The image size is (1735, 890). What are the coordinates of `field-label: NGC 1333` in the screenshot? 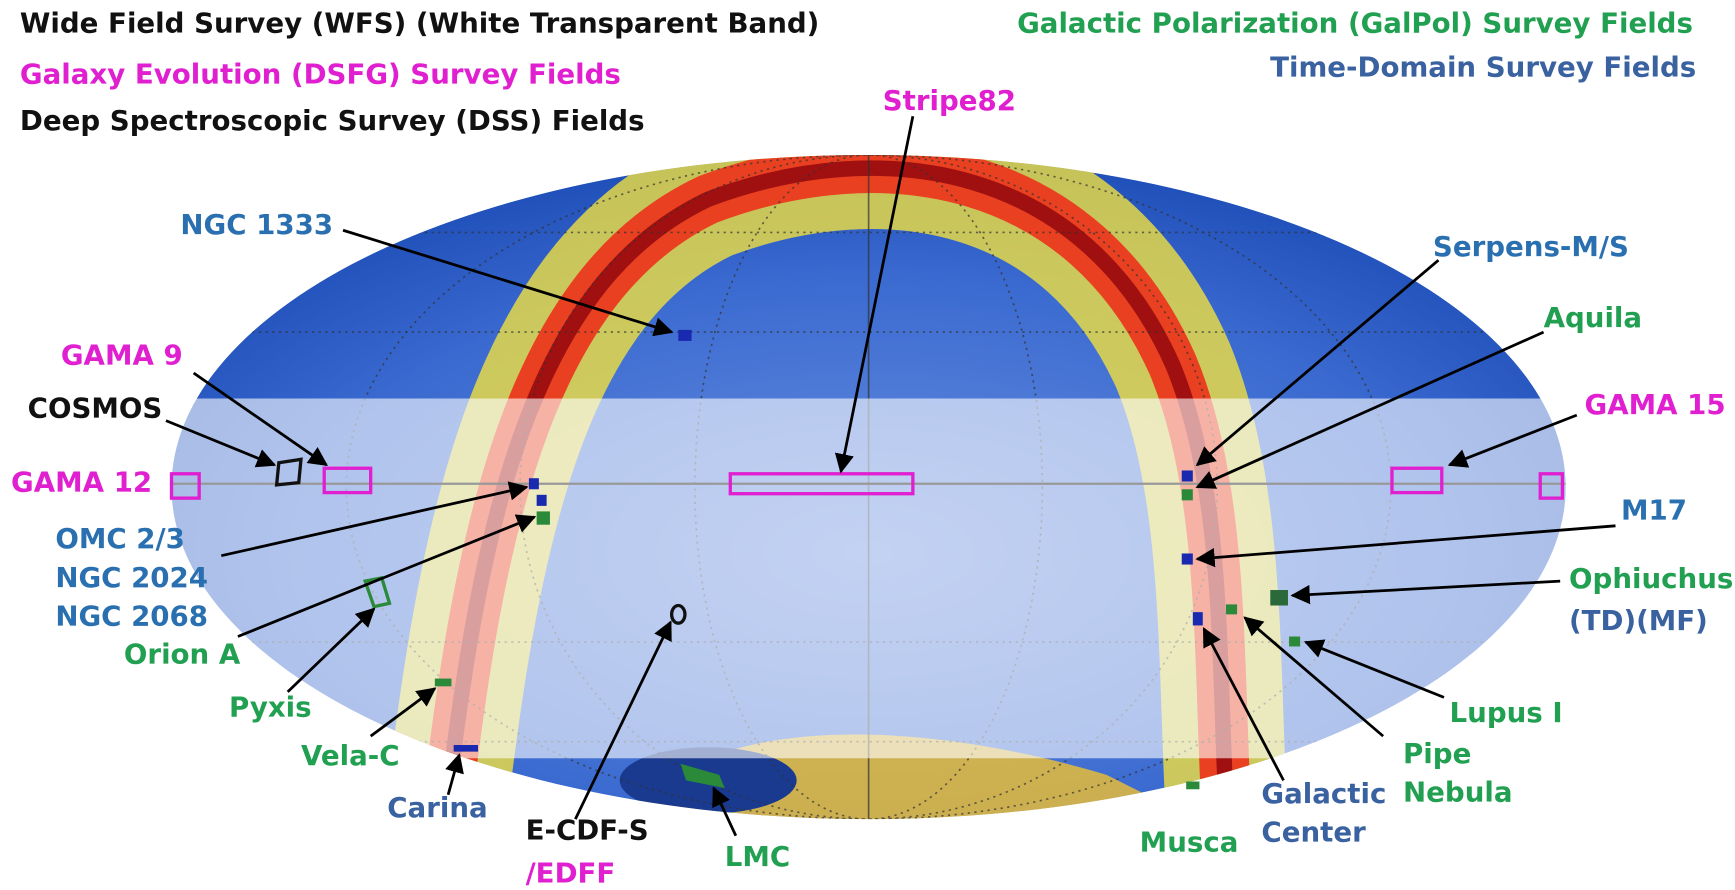 It's located at (256, 224).